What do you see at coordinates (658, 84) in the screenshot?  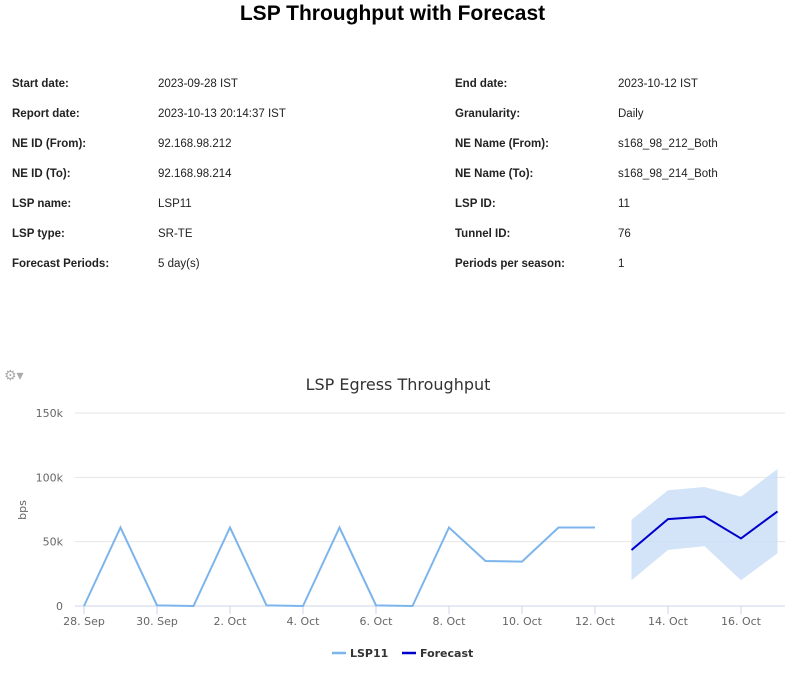 I see `field-value: 2023-10-12 IST` at bounding box center [658, 84].